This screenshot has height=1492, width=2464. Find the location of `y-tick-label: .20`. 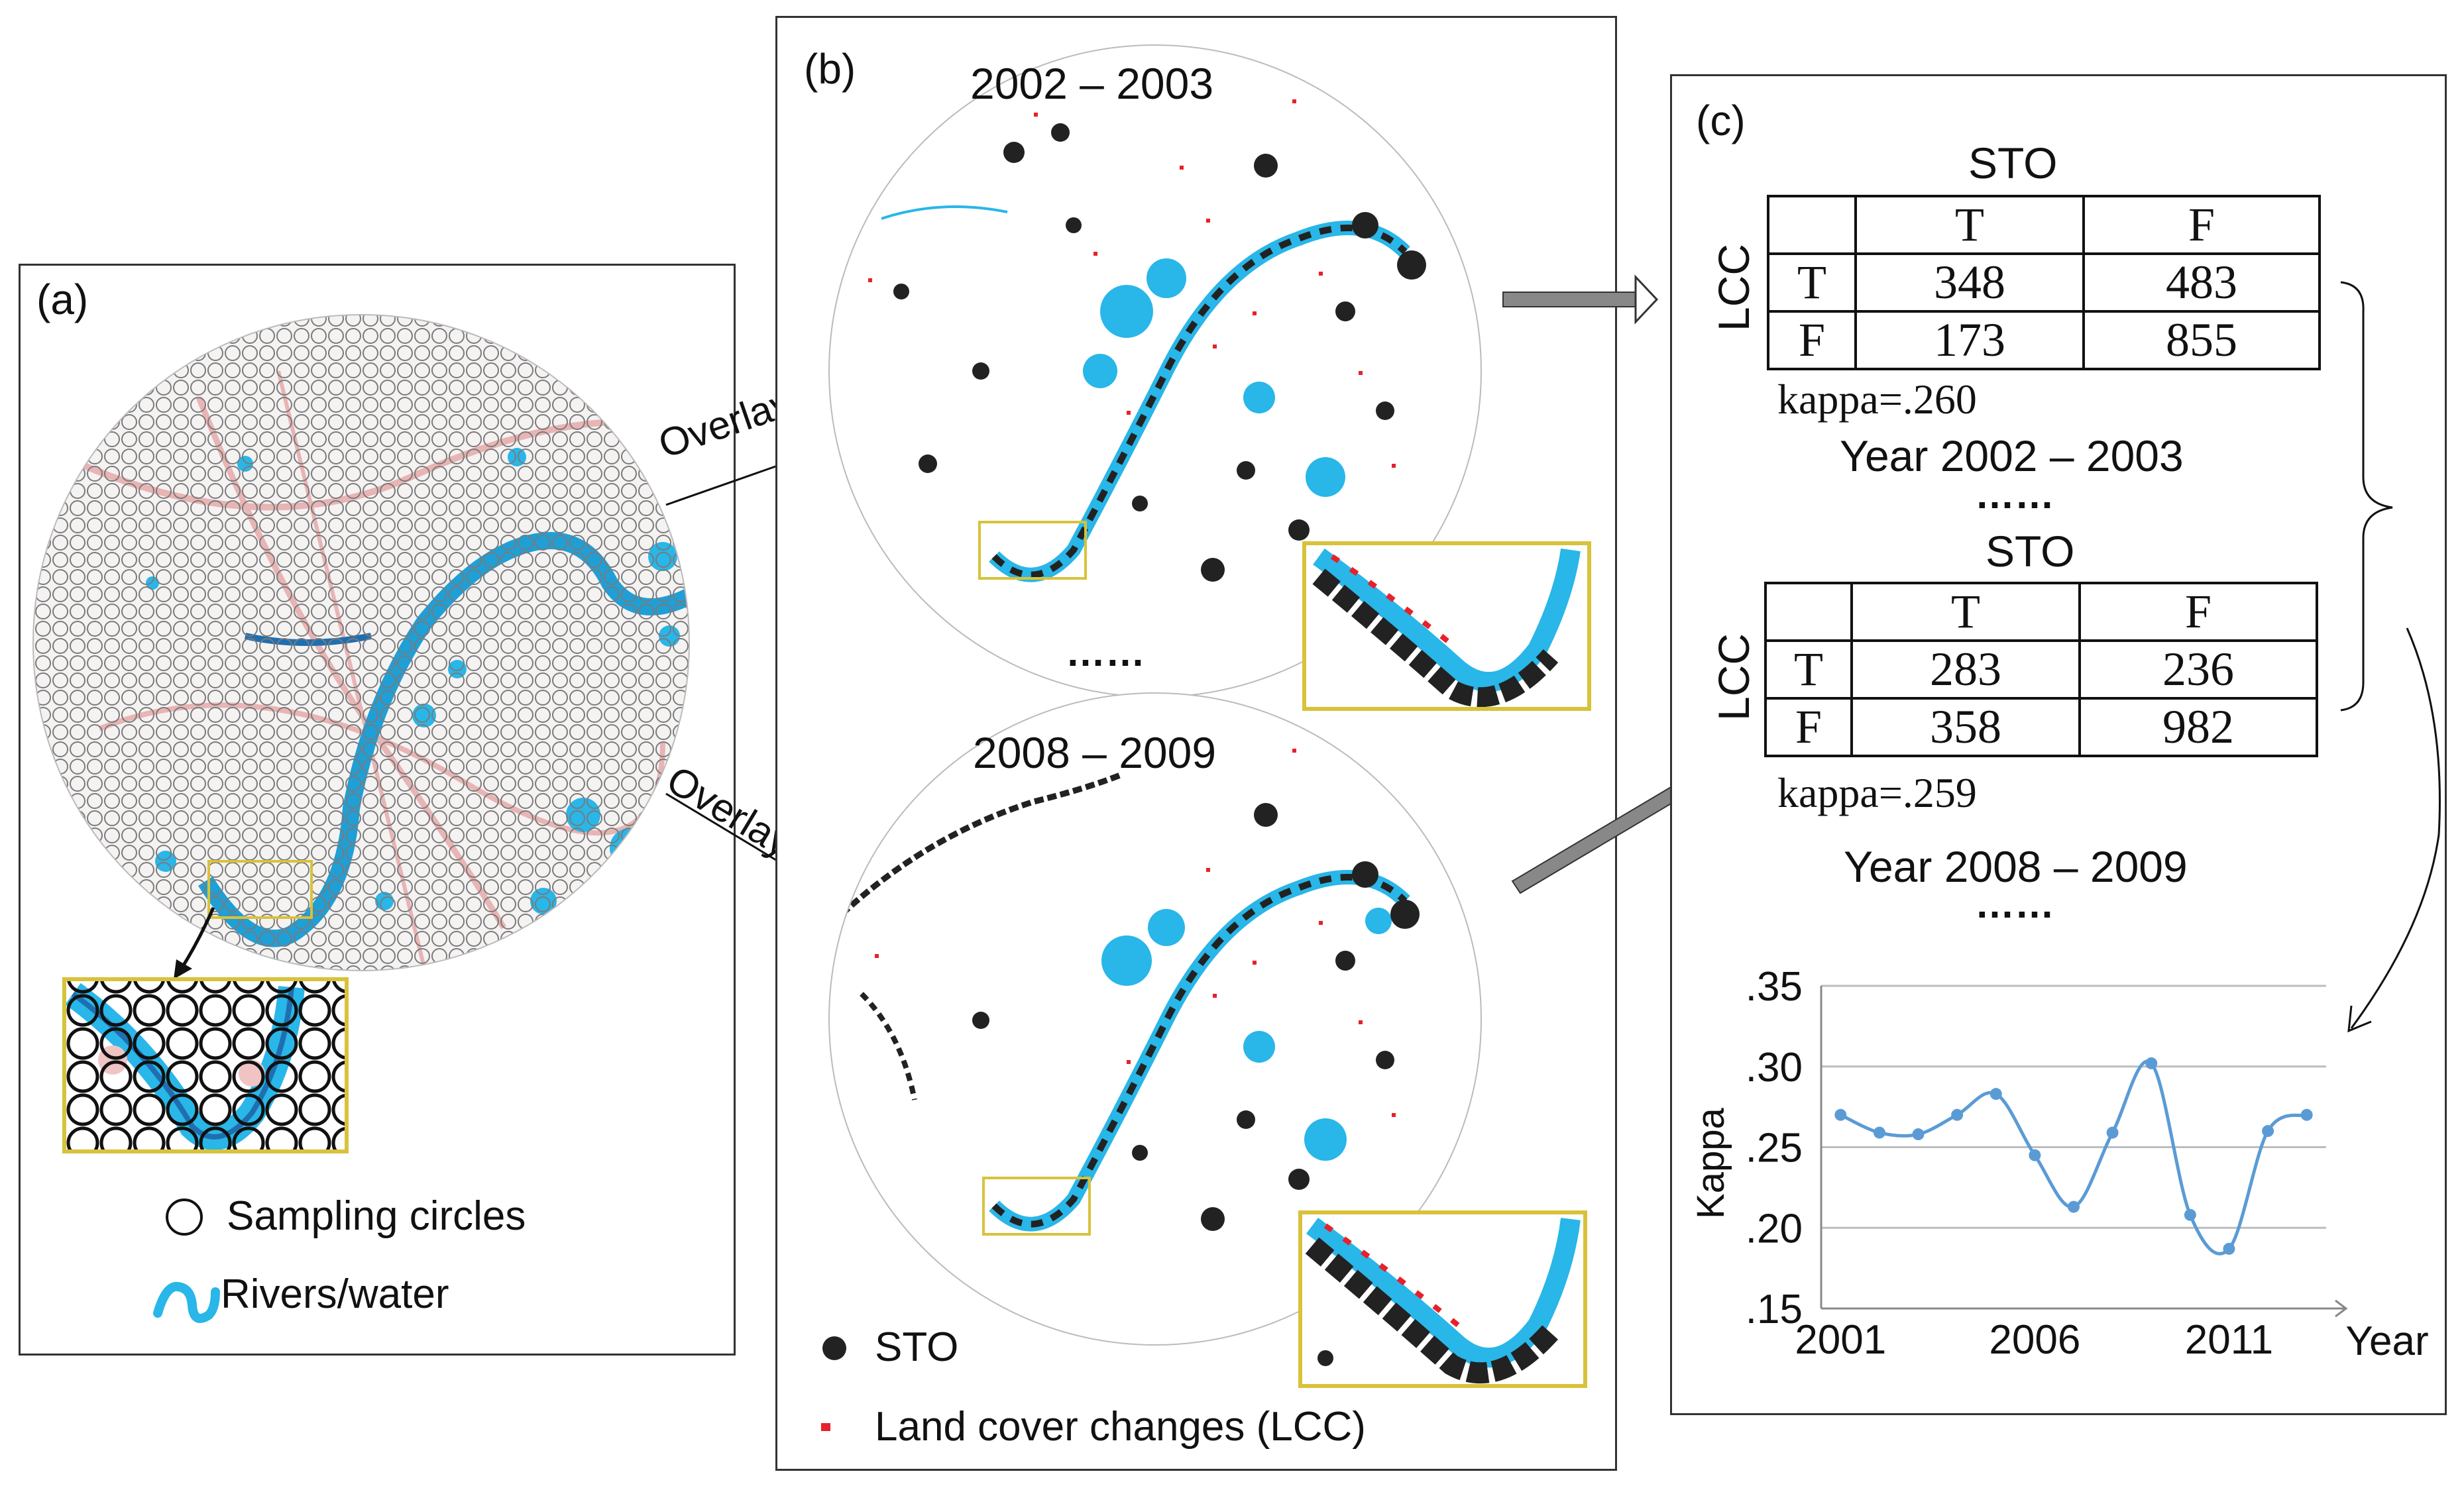

y-tick-label: .20 is located at coordinates (1775, 1229).